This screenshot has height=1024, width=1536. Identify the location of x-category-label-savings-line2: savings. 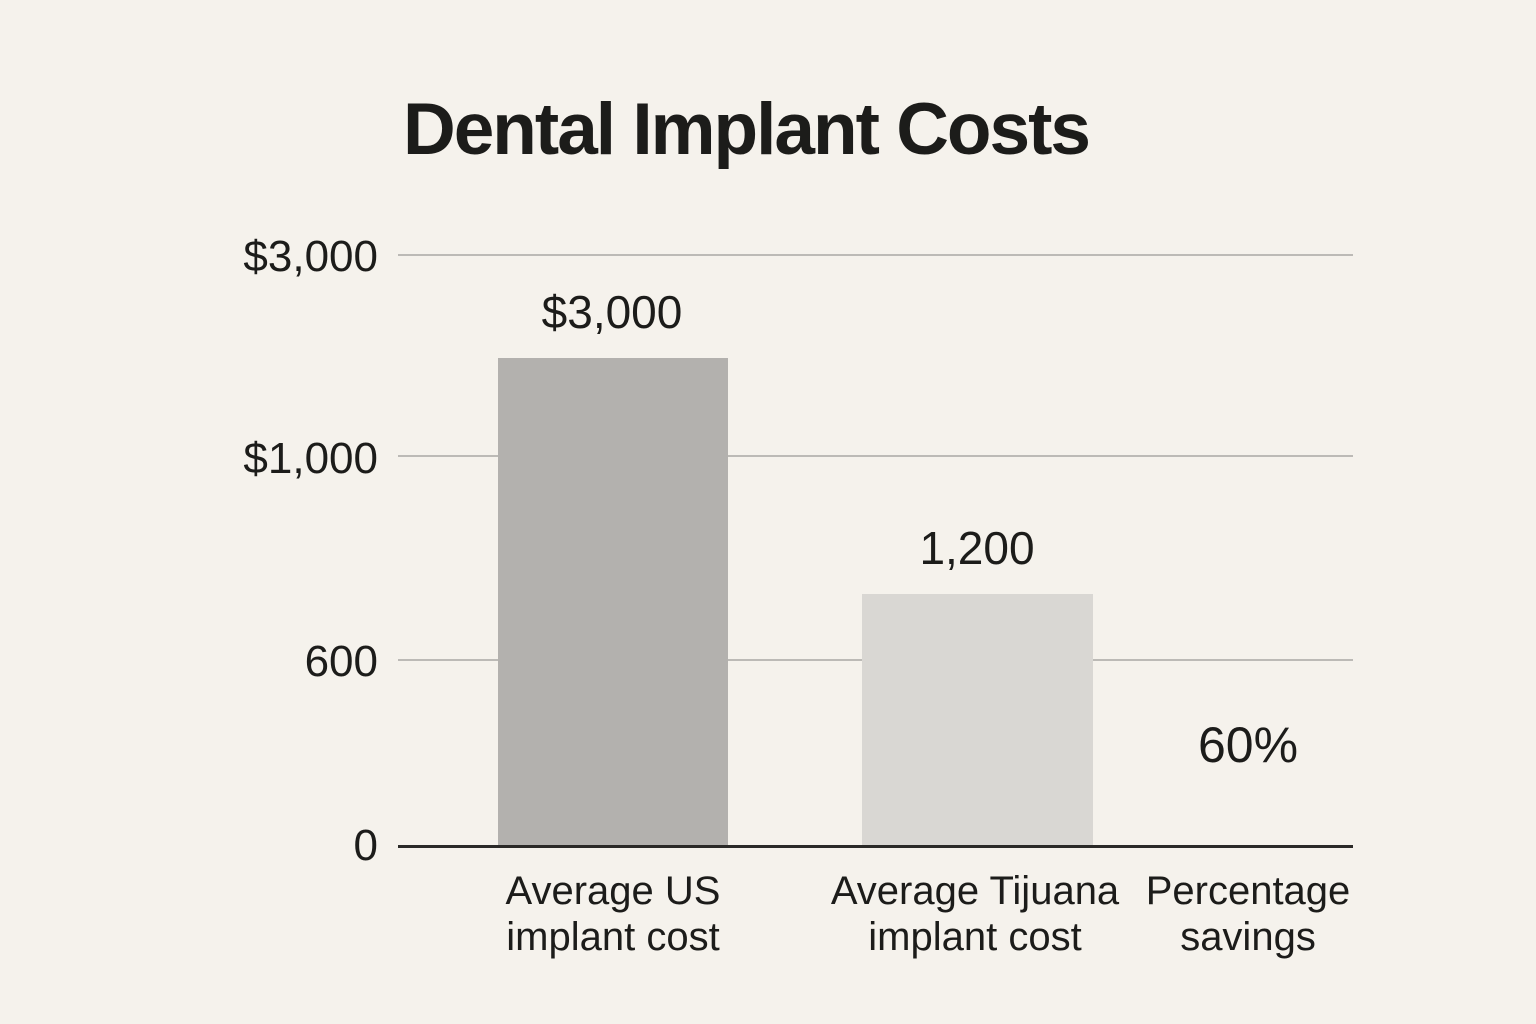
(1248, 937).